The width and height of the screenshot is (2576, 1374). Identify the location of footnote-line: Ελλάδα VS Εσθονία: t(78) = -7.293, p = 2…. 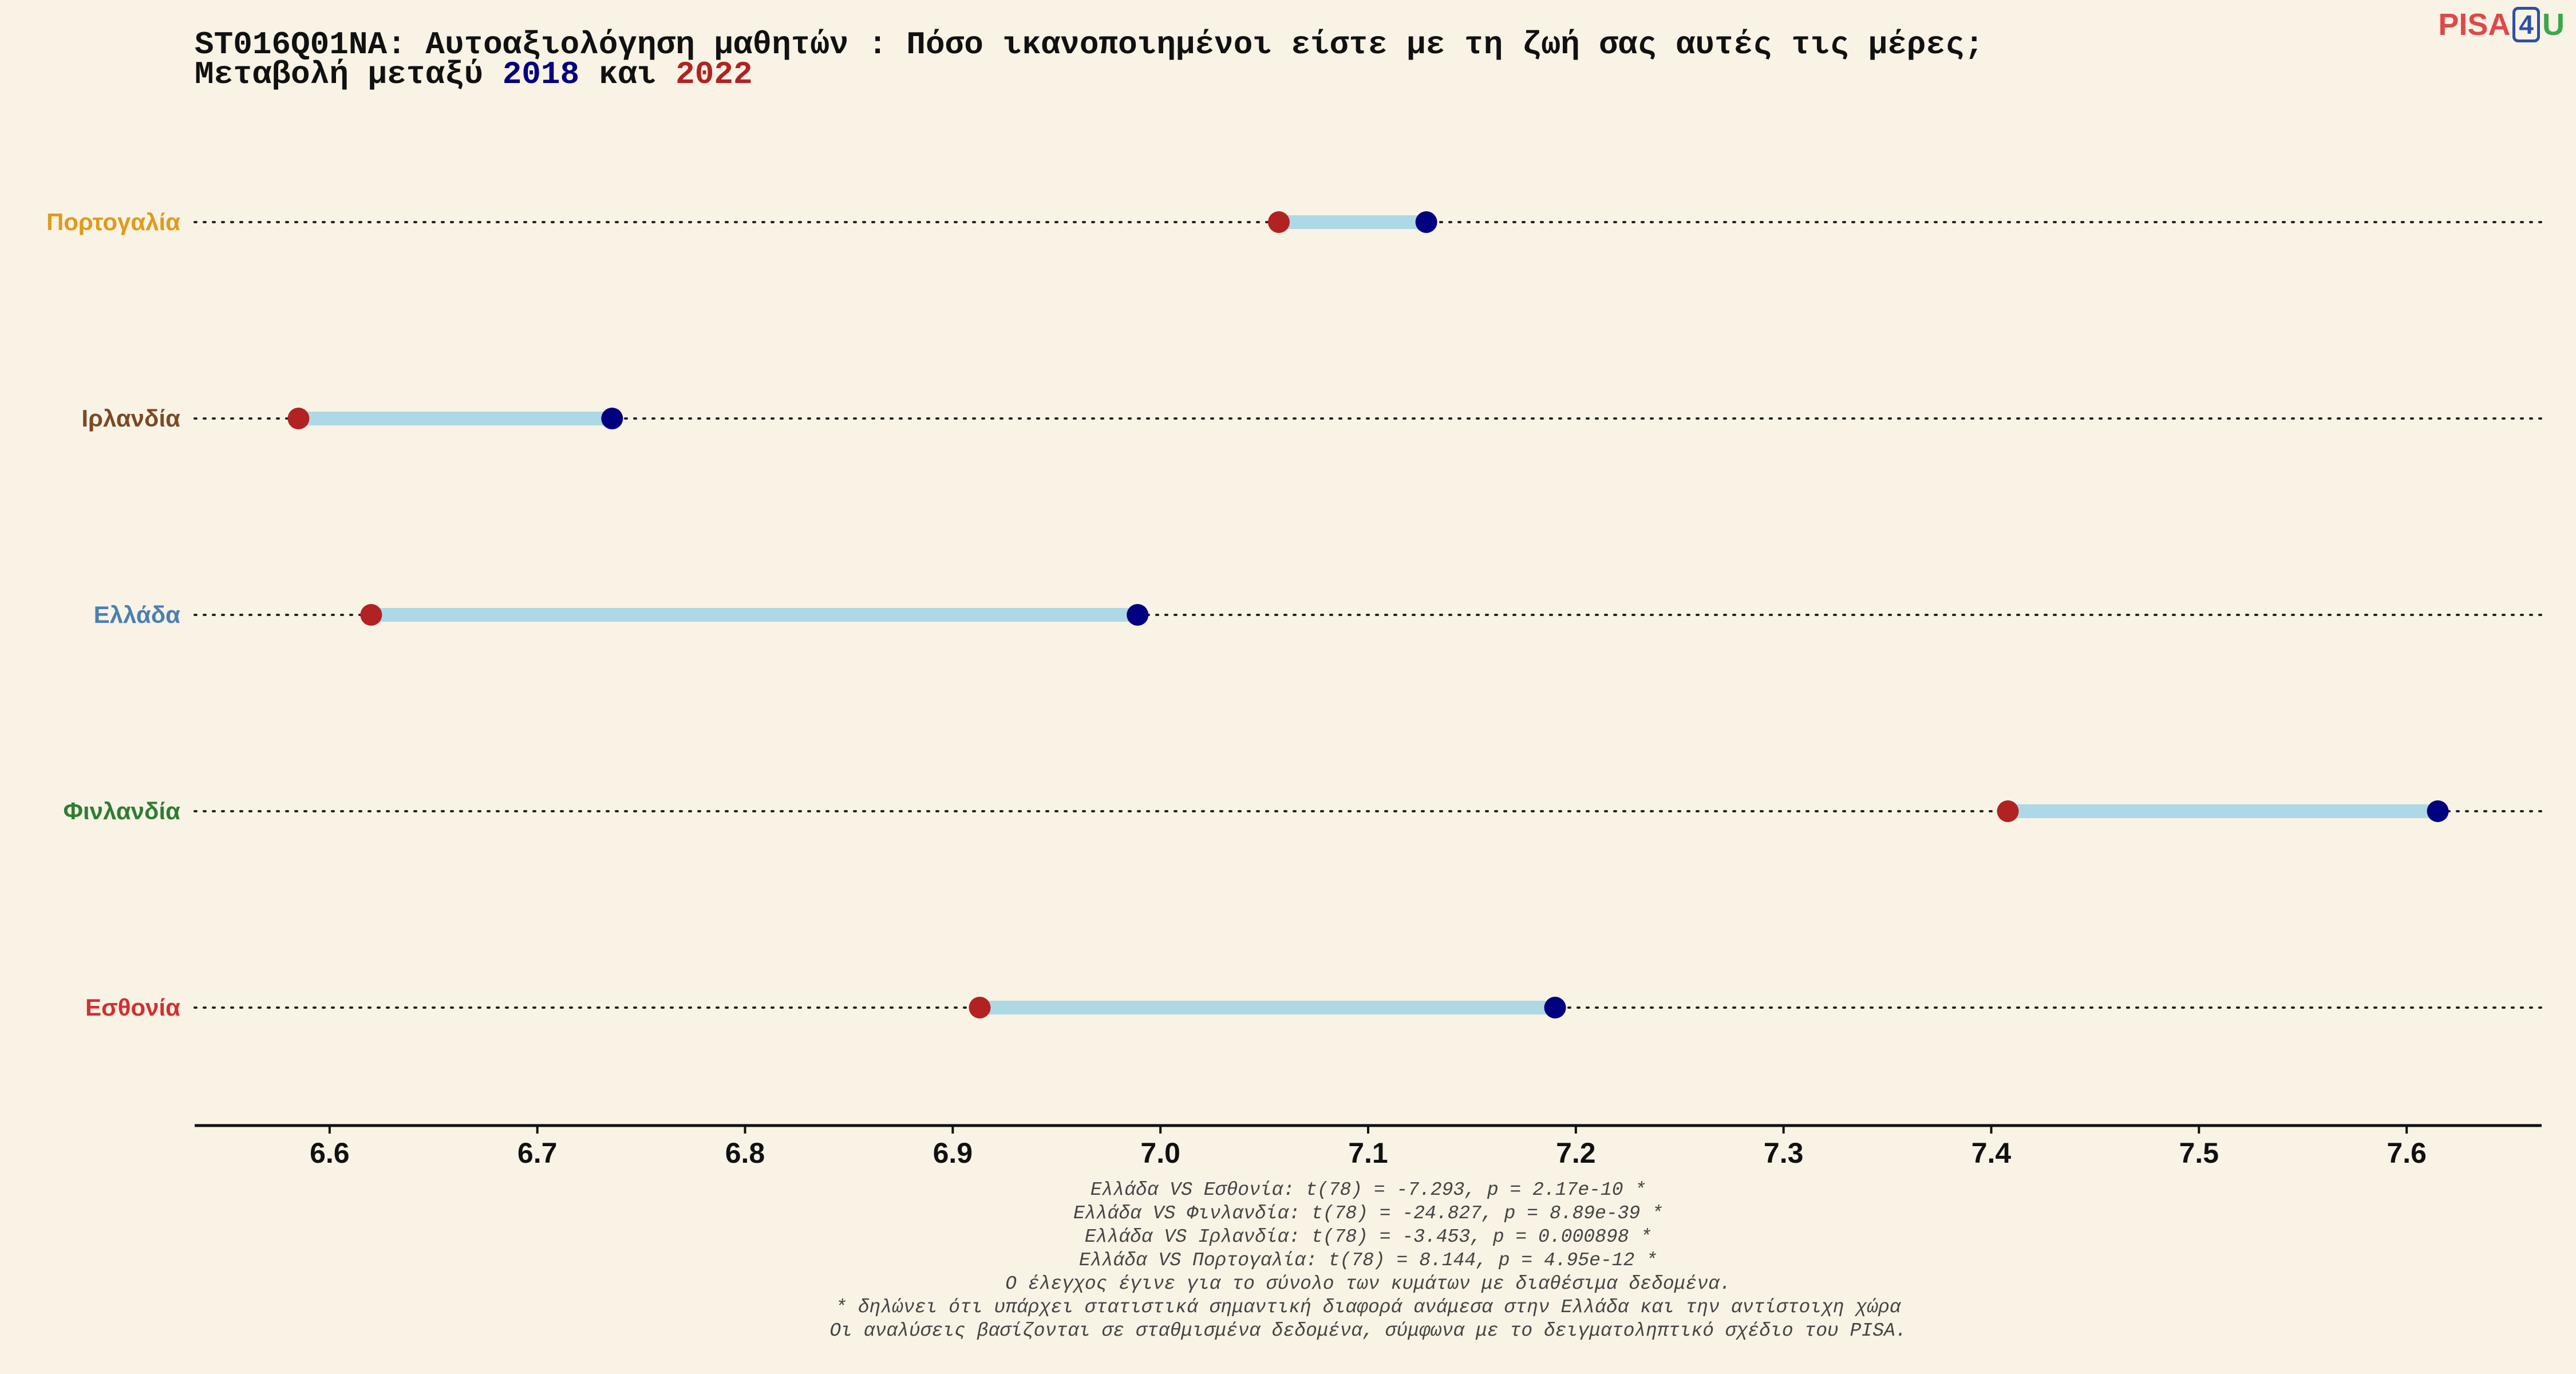
(1368, 1190).